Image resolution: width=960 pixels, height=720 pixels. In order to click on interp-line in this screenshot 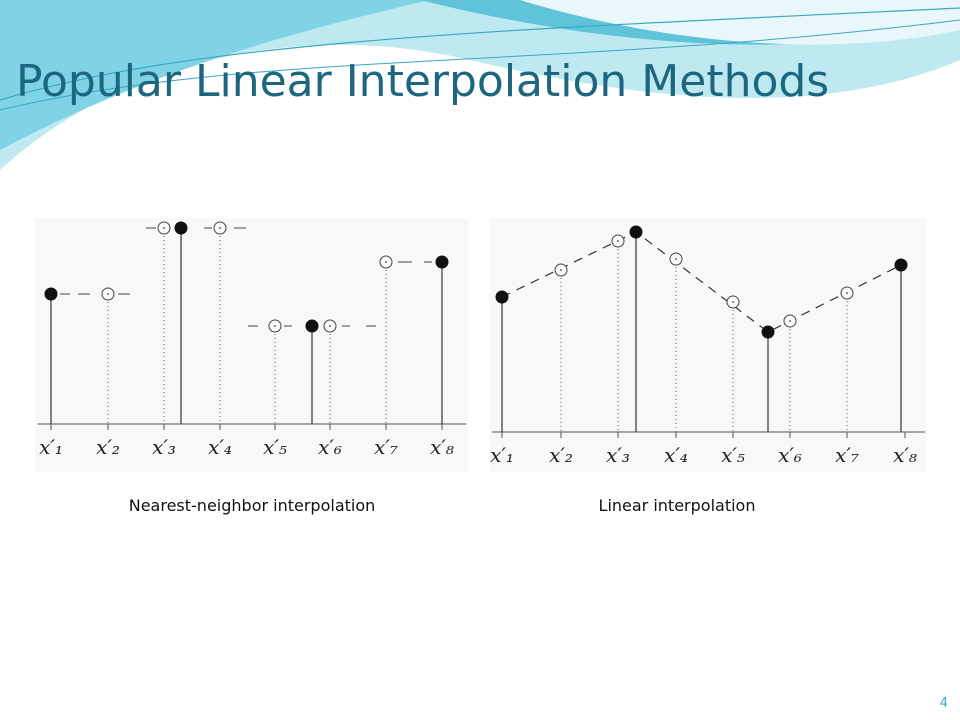, I will do `click(701, 282)`.